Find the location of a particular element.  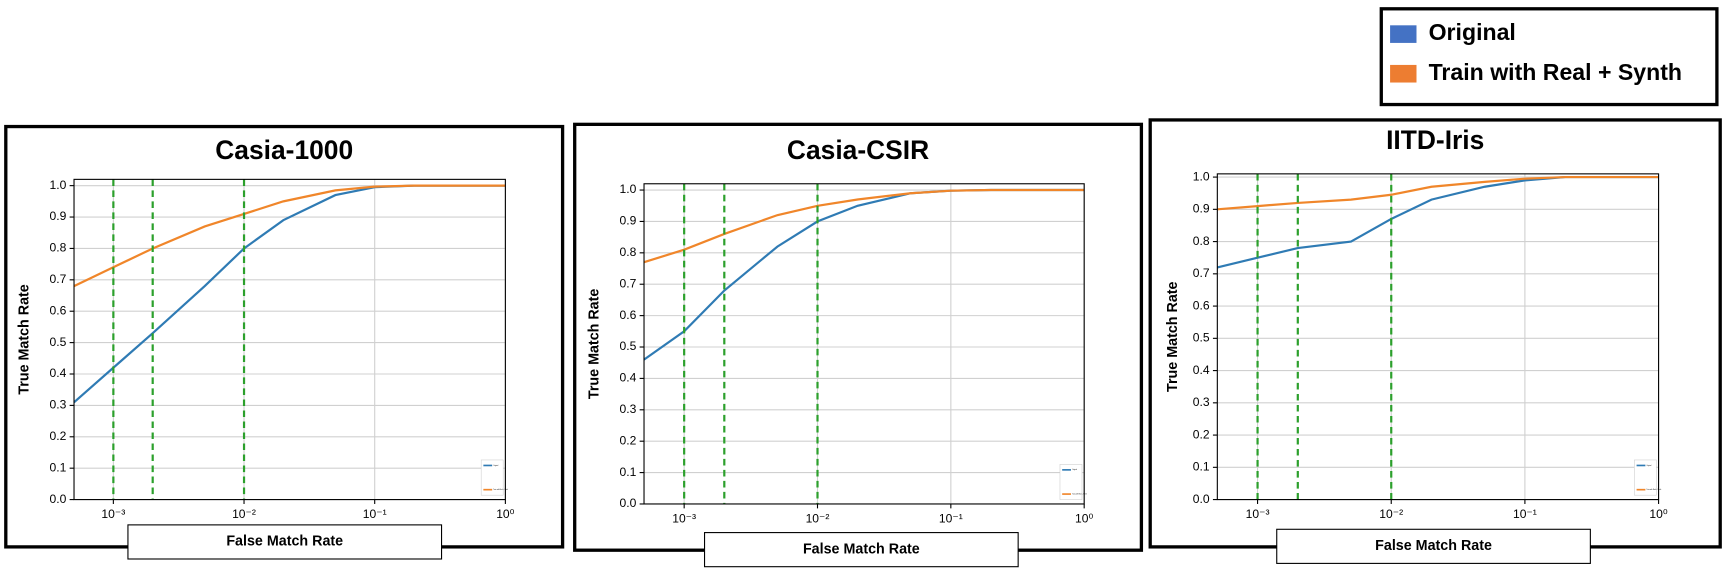

legend-label: Original is located at coordinates (1472, 32).